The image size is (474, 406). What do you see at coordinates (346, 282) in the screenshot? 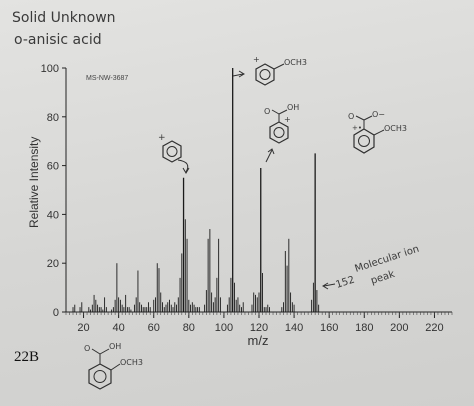
I see `mz-152-annotation: 152` at bounding box center [346, 282].